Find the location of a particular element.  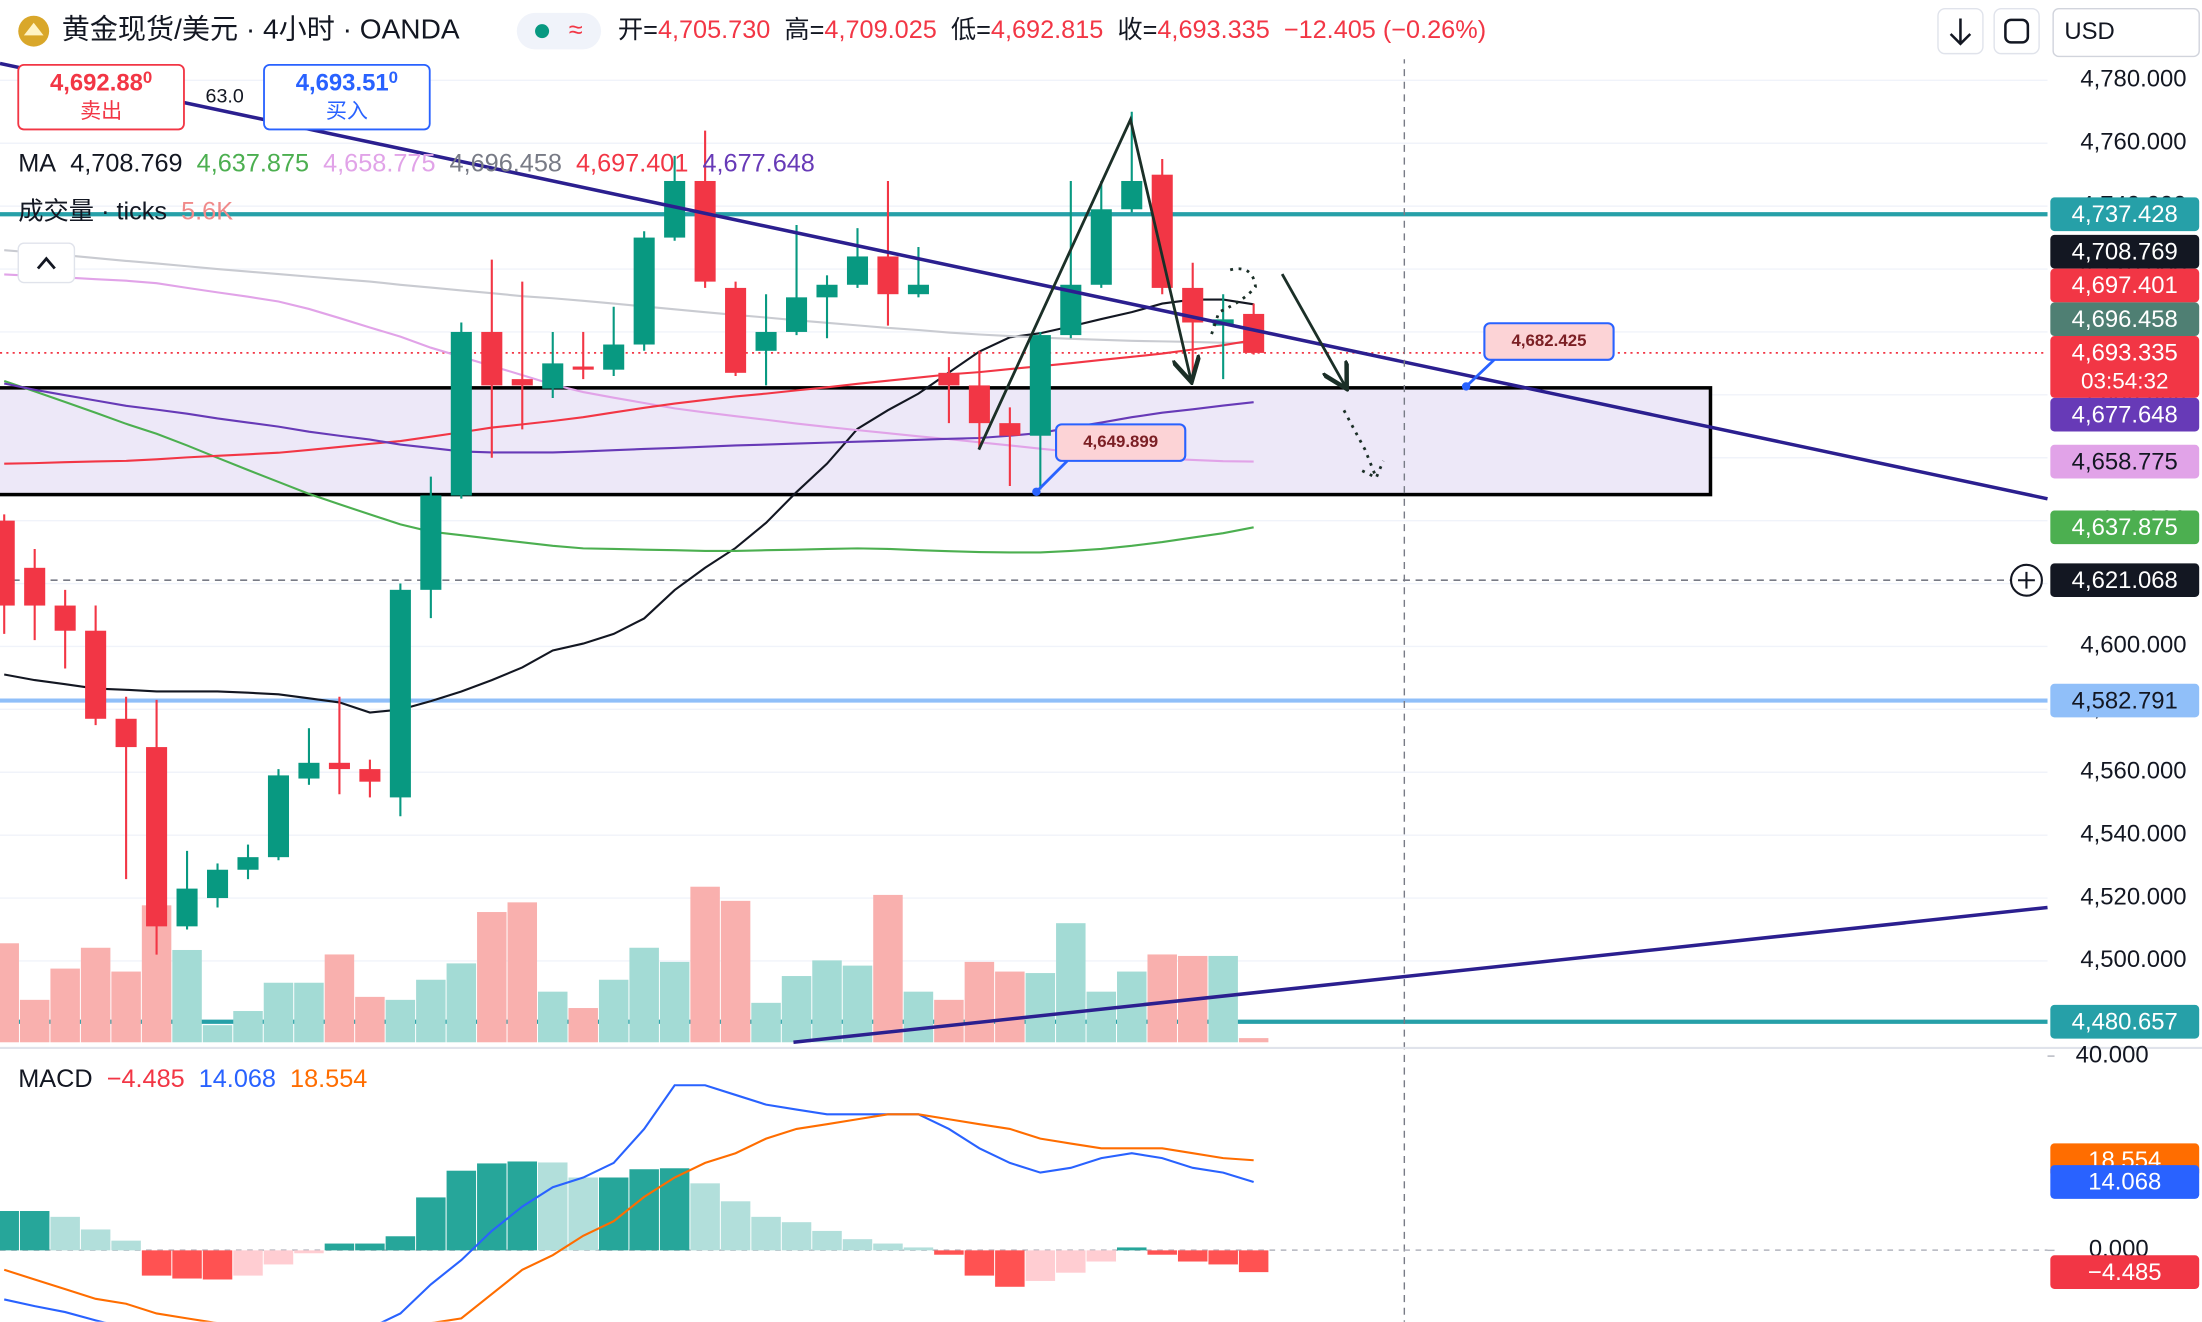

header-bg is located at coordinates (1024, 30).